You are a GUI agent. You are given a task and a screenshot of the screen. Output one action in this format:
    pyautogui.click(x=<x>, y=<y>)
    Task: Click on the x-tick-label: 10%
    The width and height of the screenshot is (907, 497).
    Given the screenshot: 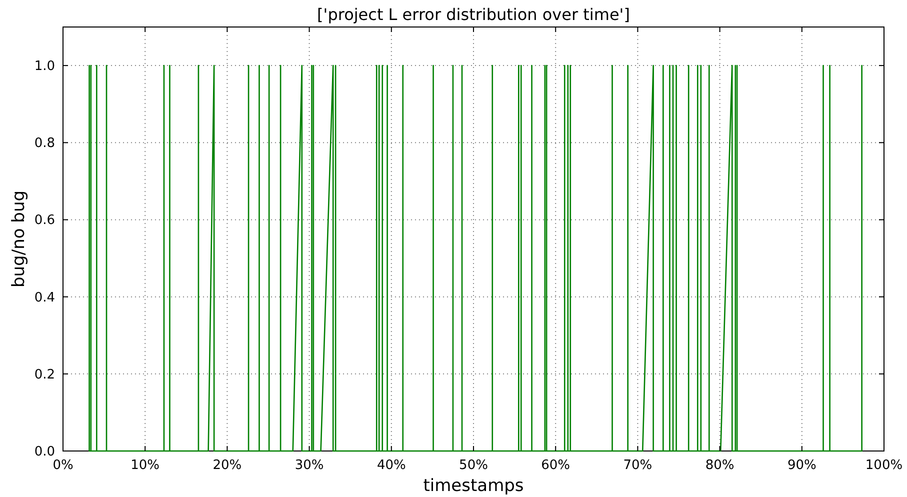 What is the action you would take?
    pyautogui.click(x=145, y=465)
    